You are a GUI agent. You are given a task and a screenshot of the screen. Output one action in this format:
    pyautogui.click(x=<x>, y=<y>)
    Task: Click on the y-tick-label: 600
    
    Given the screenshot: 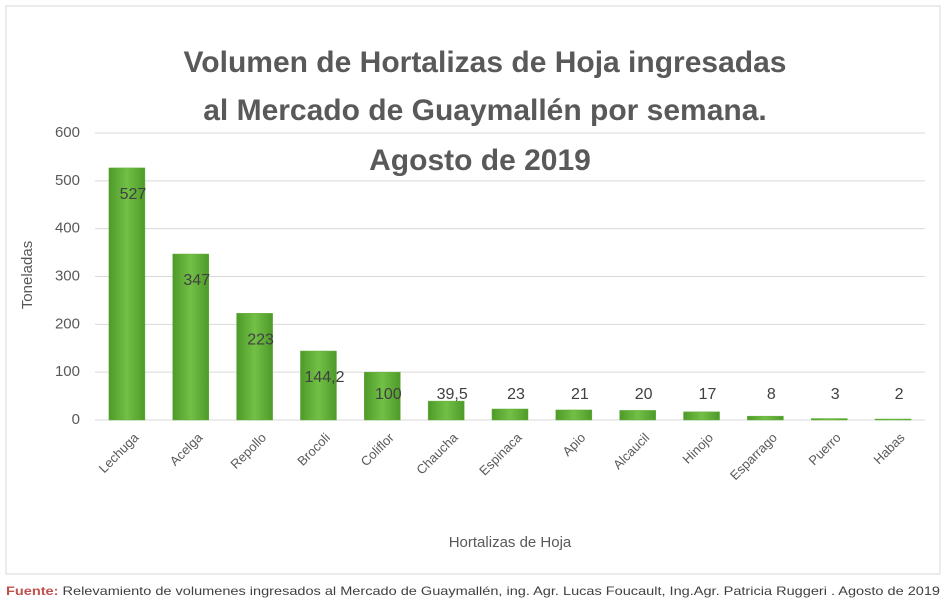 What is the action you would take?
    pyautogui.click(x=67, y=132)
    